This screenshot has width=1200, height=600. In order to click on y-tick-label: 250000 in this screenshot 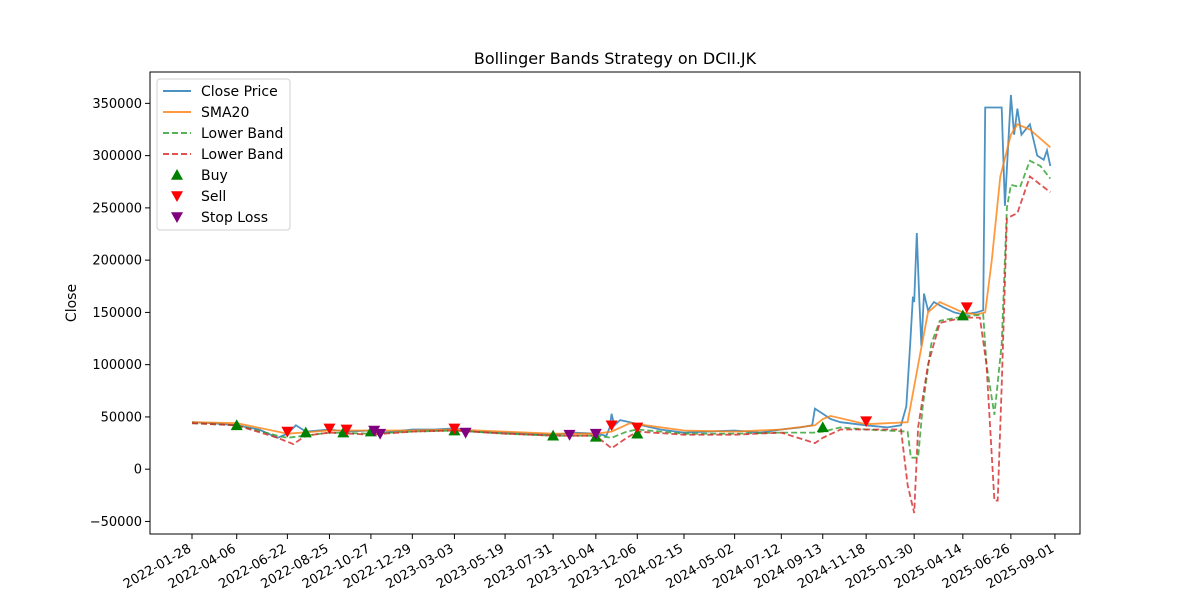, I will do `click(117, 208)`.